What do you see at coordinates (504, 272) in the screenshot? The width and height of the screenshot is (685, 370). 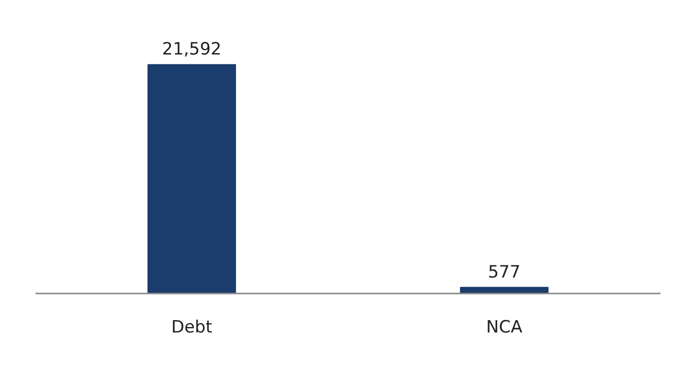 I see `data-label: 577` at bounding box center [504, 272].